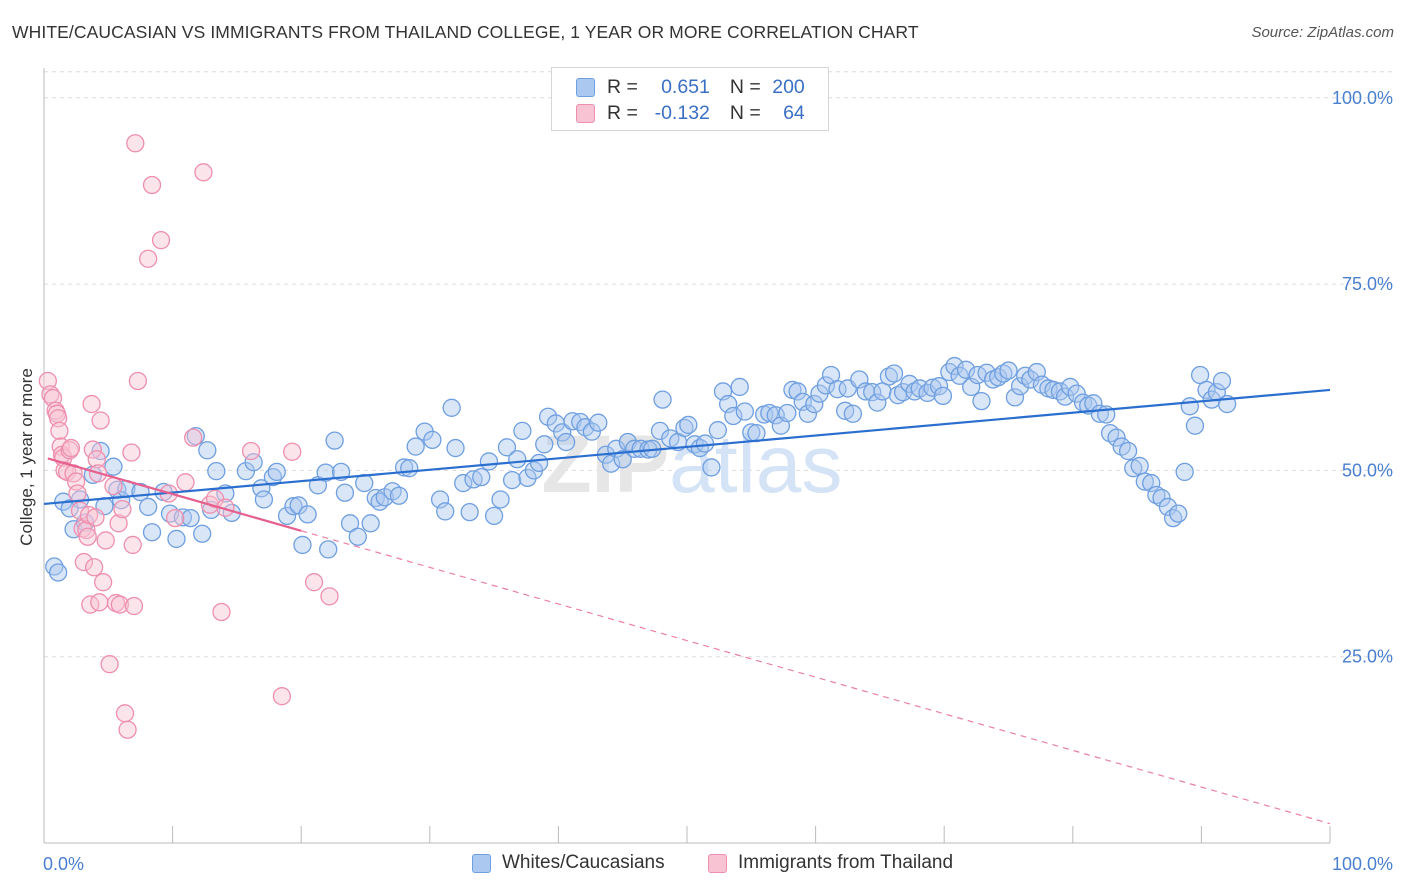  I want to click on legend-label-thailand: Immigrants from Thailand, so click(846, 862).